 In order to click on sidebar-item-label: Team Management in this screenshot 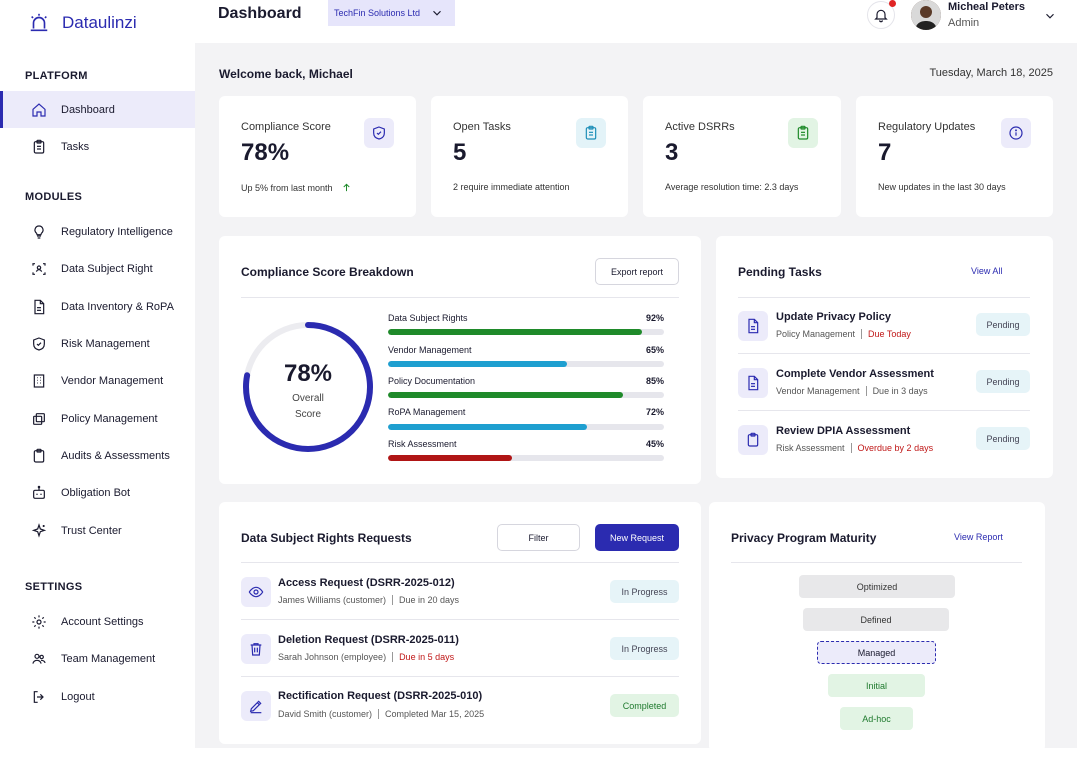, I will do `click(108, 658)`.